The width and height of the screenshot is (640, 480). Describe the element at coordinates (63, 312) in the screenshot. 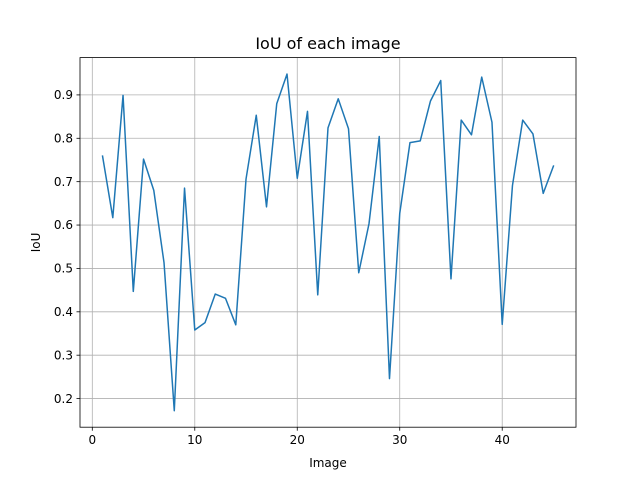

I see `y-tick-label: 0.4` at that location.